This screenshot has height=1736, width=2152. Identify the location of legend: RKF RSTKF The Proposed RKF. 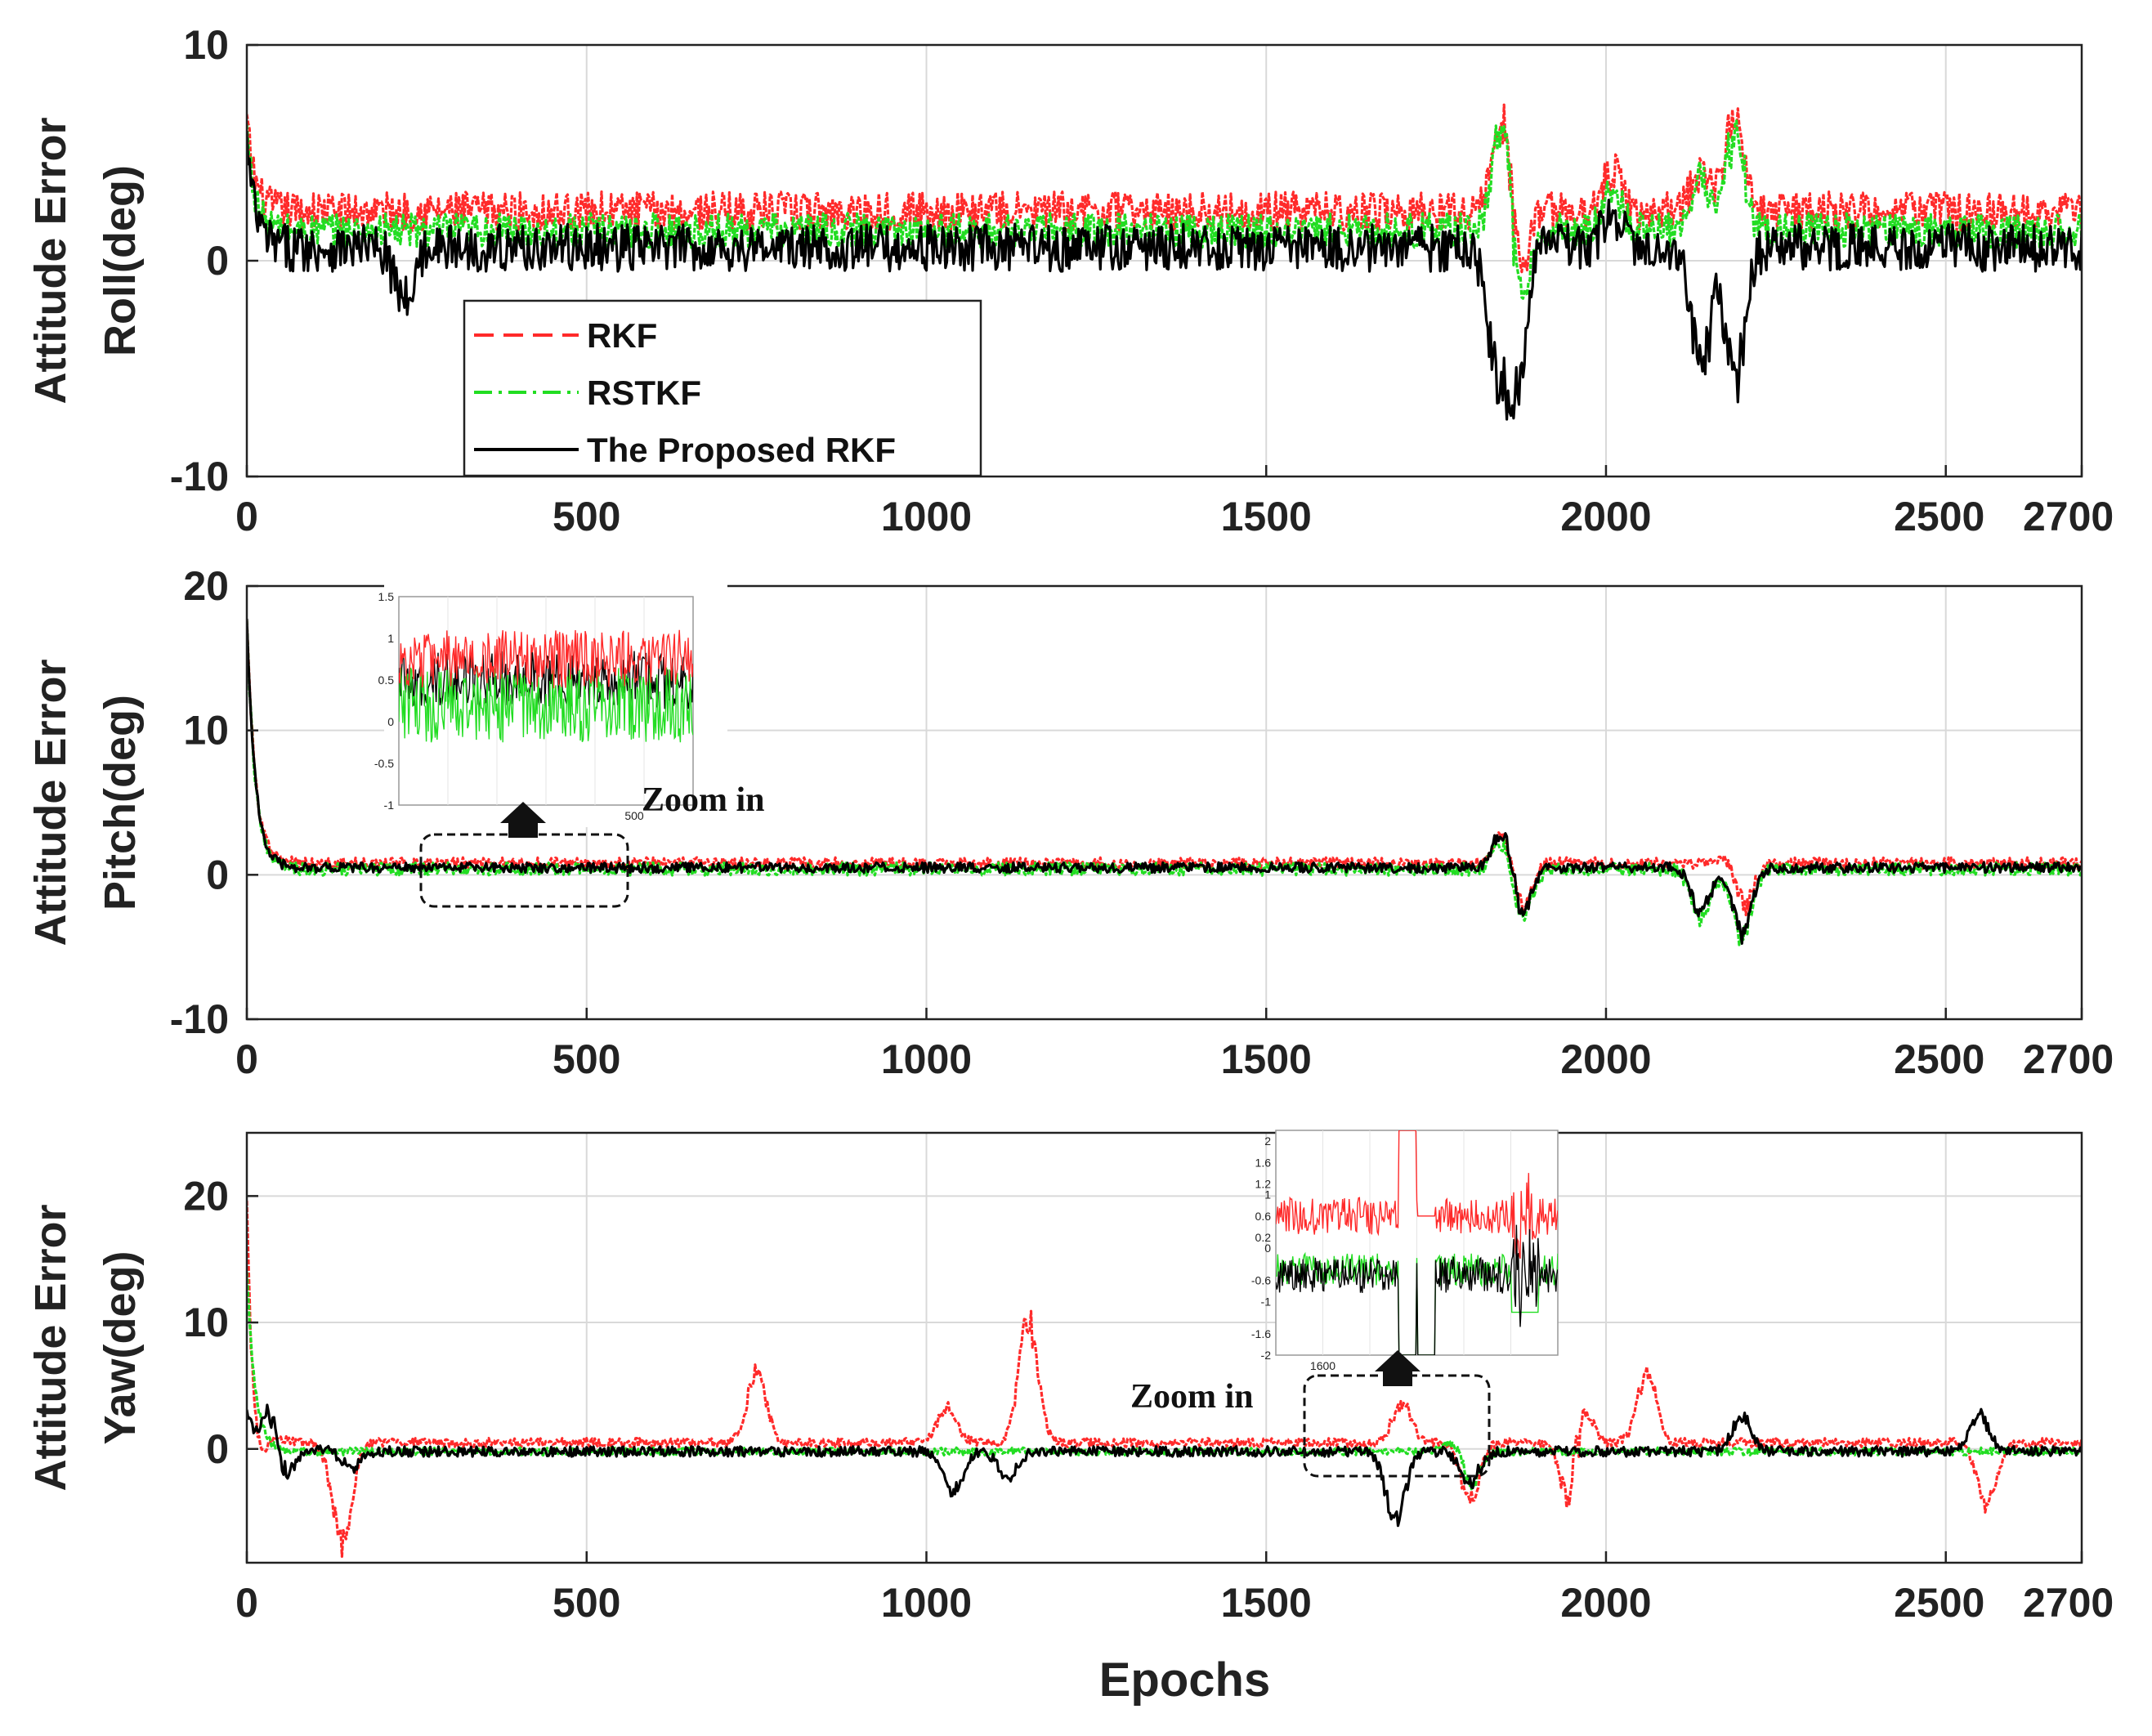
(723, 388).